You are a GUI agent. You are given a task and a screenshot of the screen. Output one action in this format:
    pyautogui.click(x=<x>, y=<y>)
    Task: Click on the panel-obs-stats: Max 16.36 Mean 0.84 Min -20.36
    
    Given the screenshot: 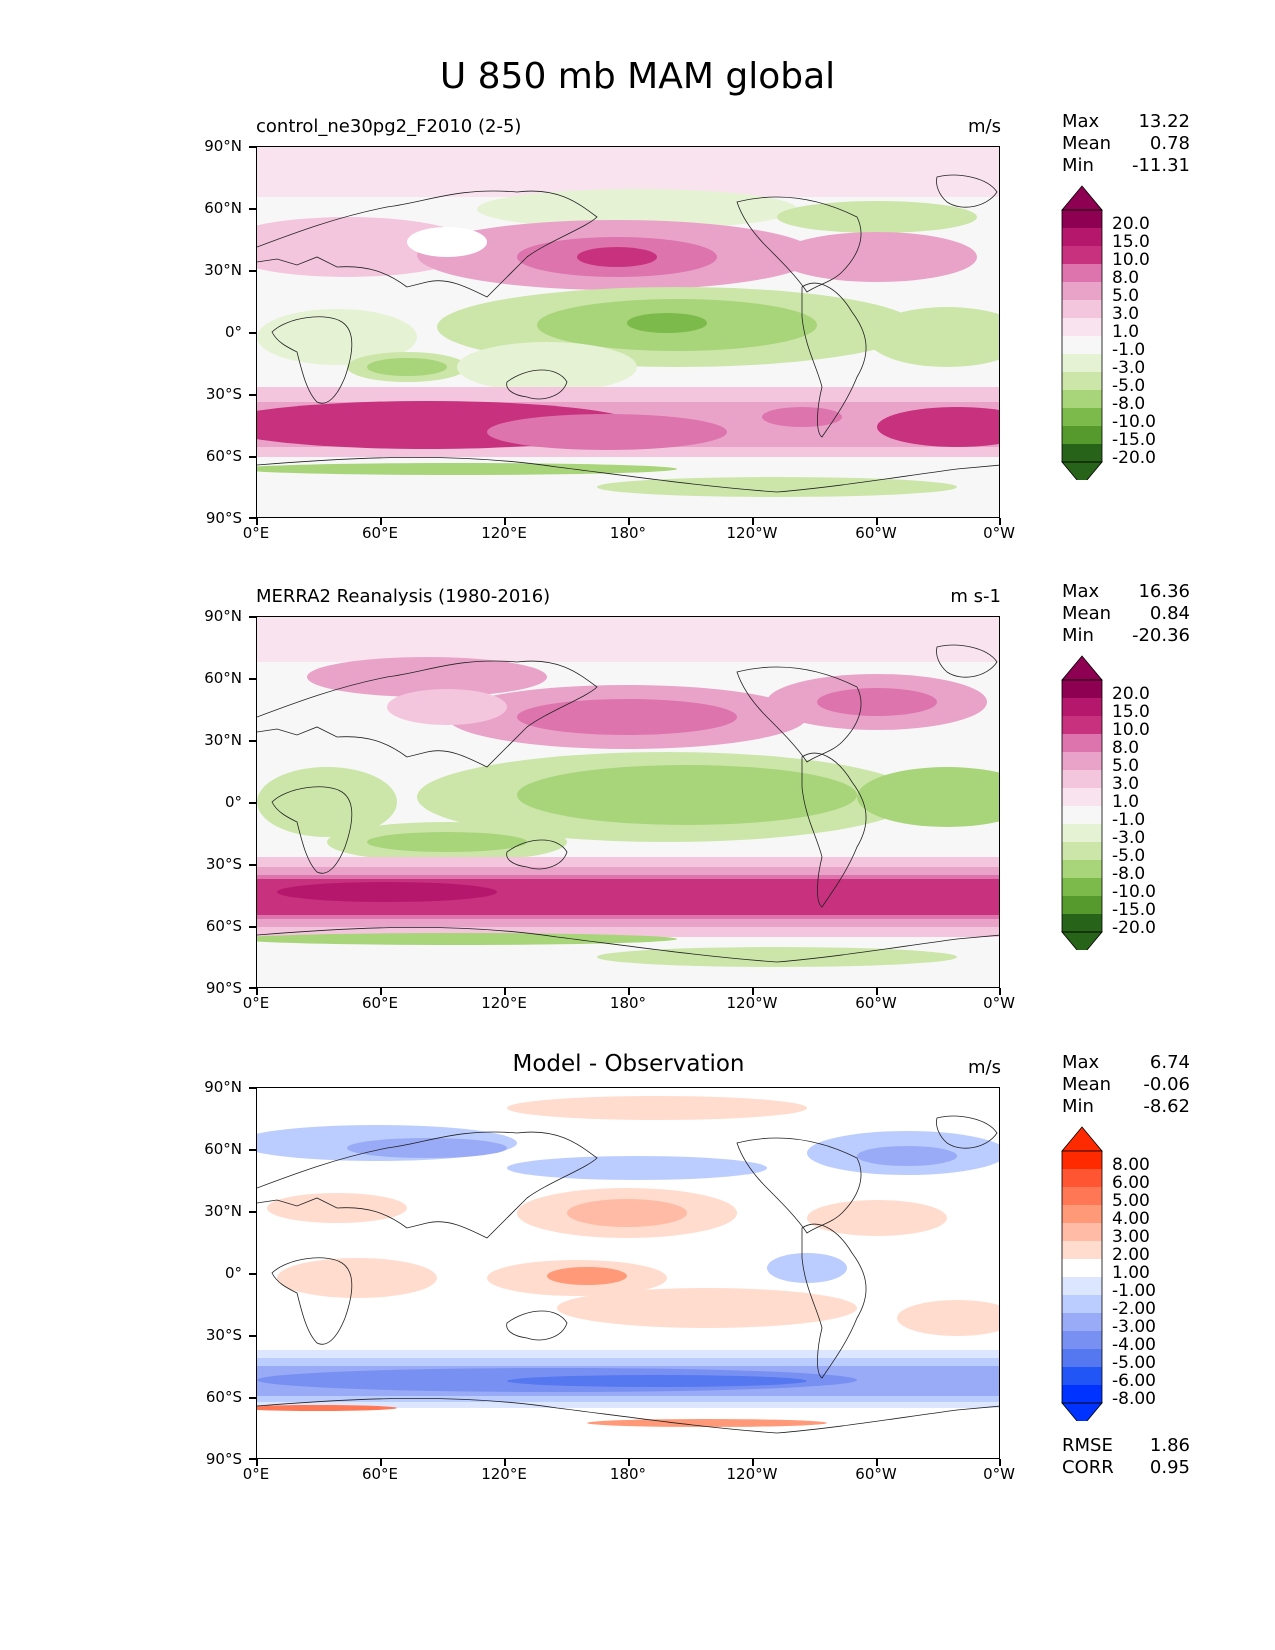 What is the action you would take?
    pyautogui.click(x=1126, y=613)
    